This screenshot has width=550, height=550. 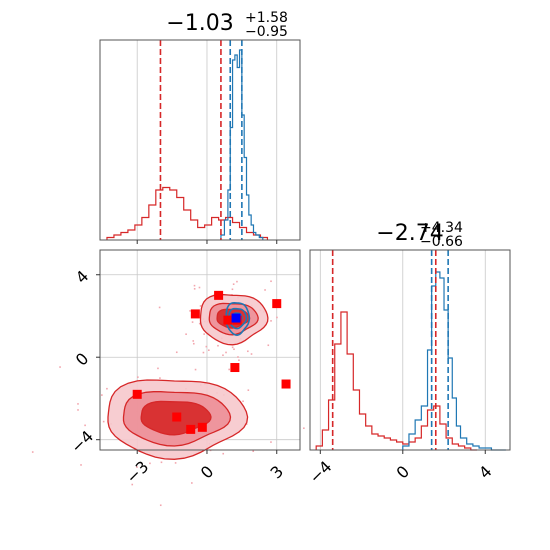 I want to click on title-lower-error: −0.95, so click(x=266, y=32).